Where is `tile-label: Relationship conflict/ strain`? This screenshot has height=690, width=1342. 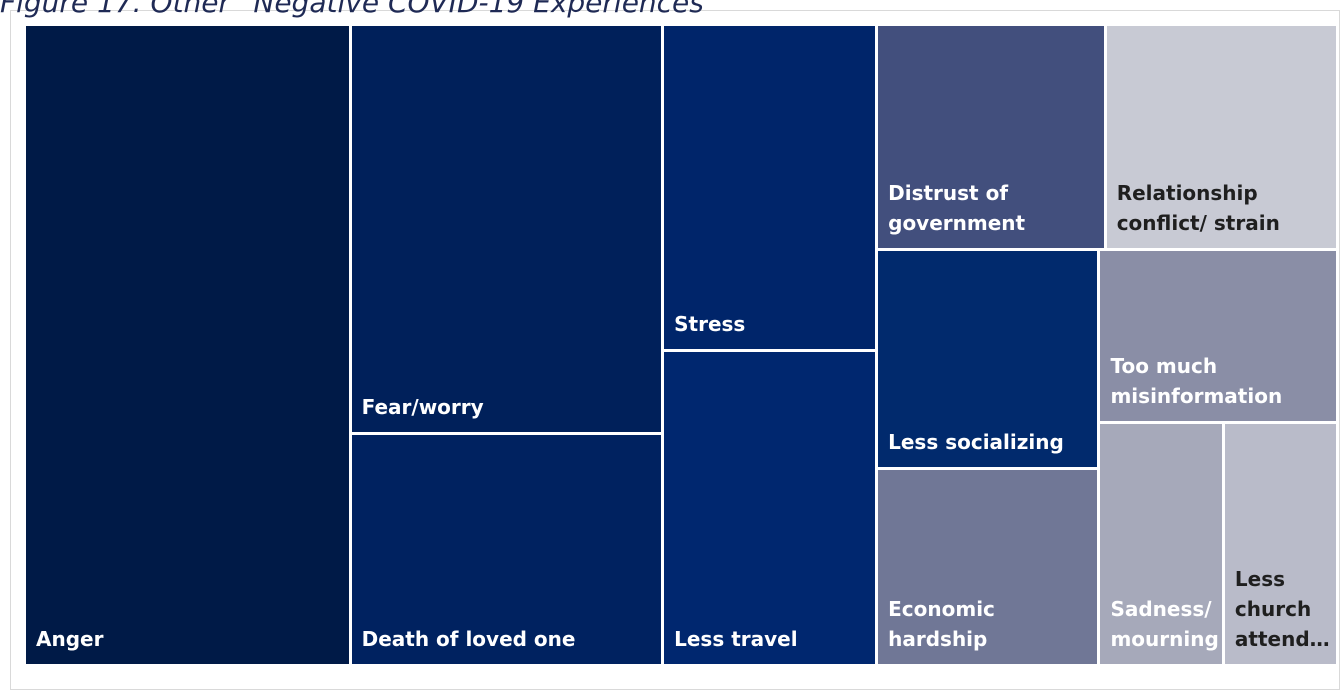 tile-label: Relationship conflict/ strain is located at coordinates (1198, 207).